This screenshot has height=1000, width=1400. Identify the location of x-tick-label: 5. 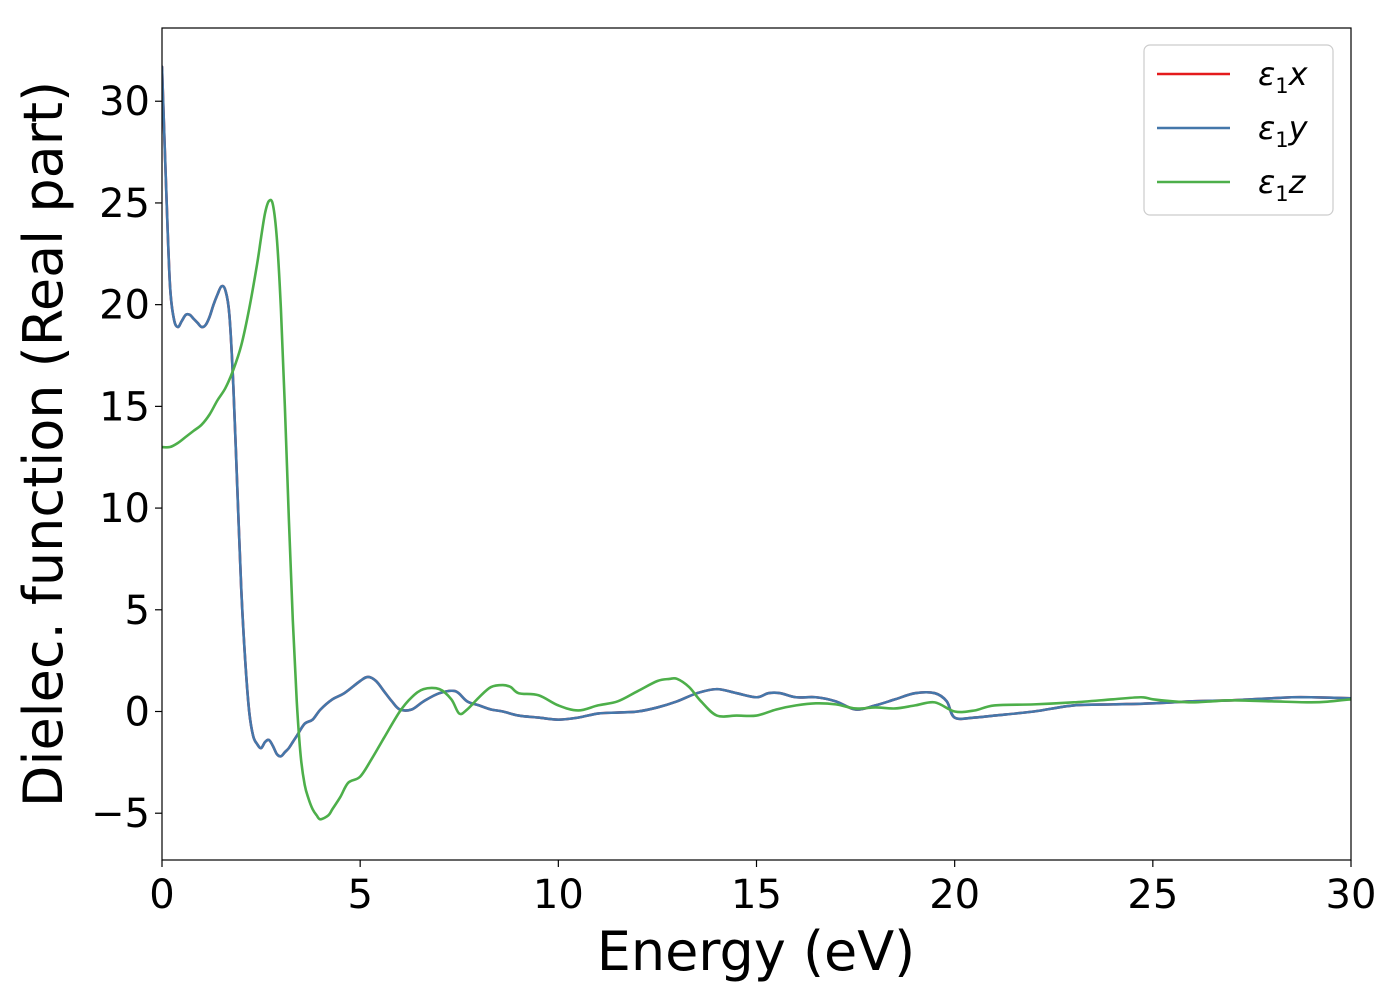
(359, 895).